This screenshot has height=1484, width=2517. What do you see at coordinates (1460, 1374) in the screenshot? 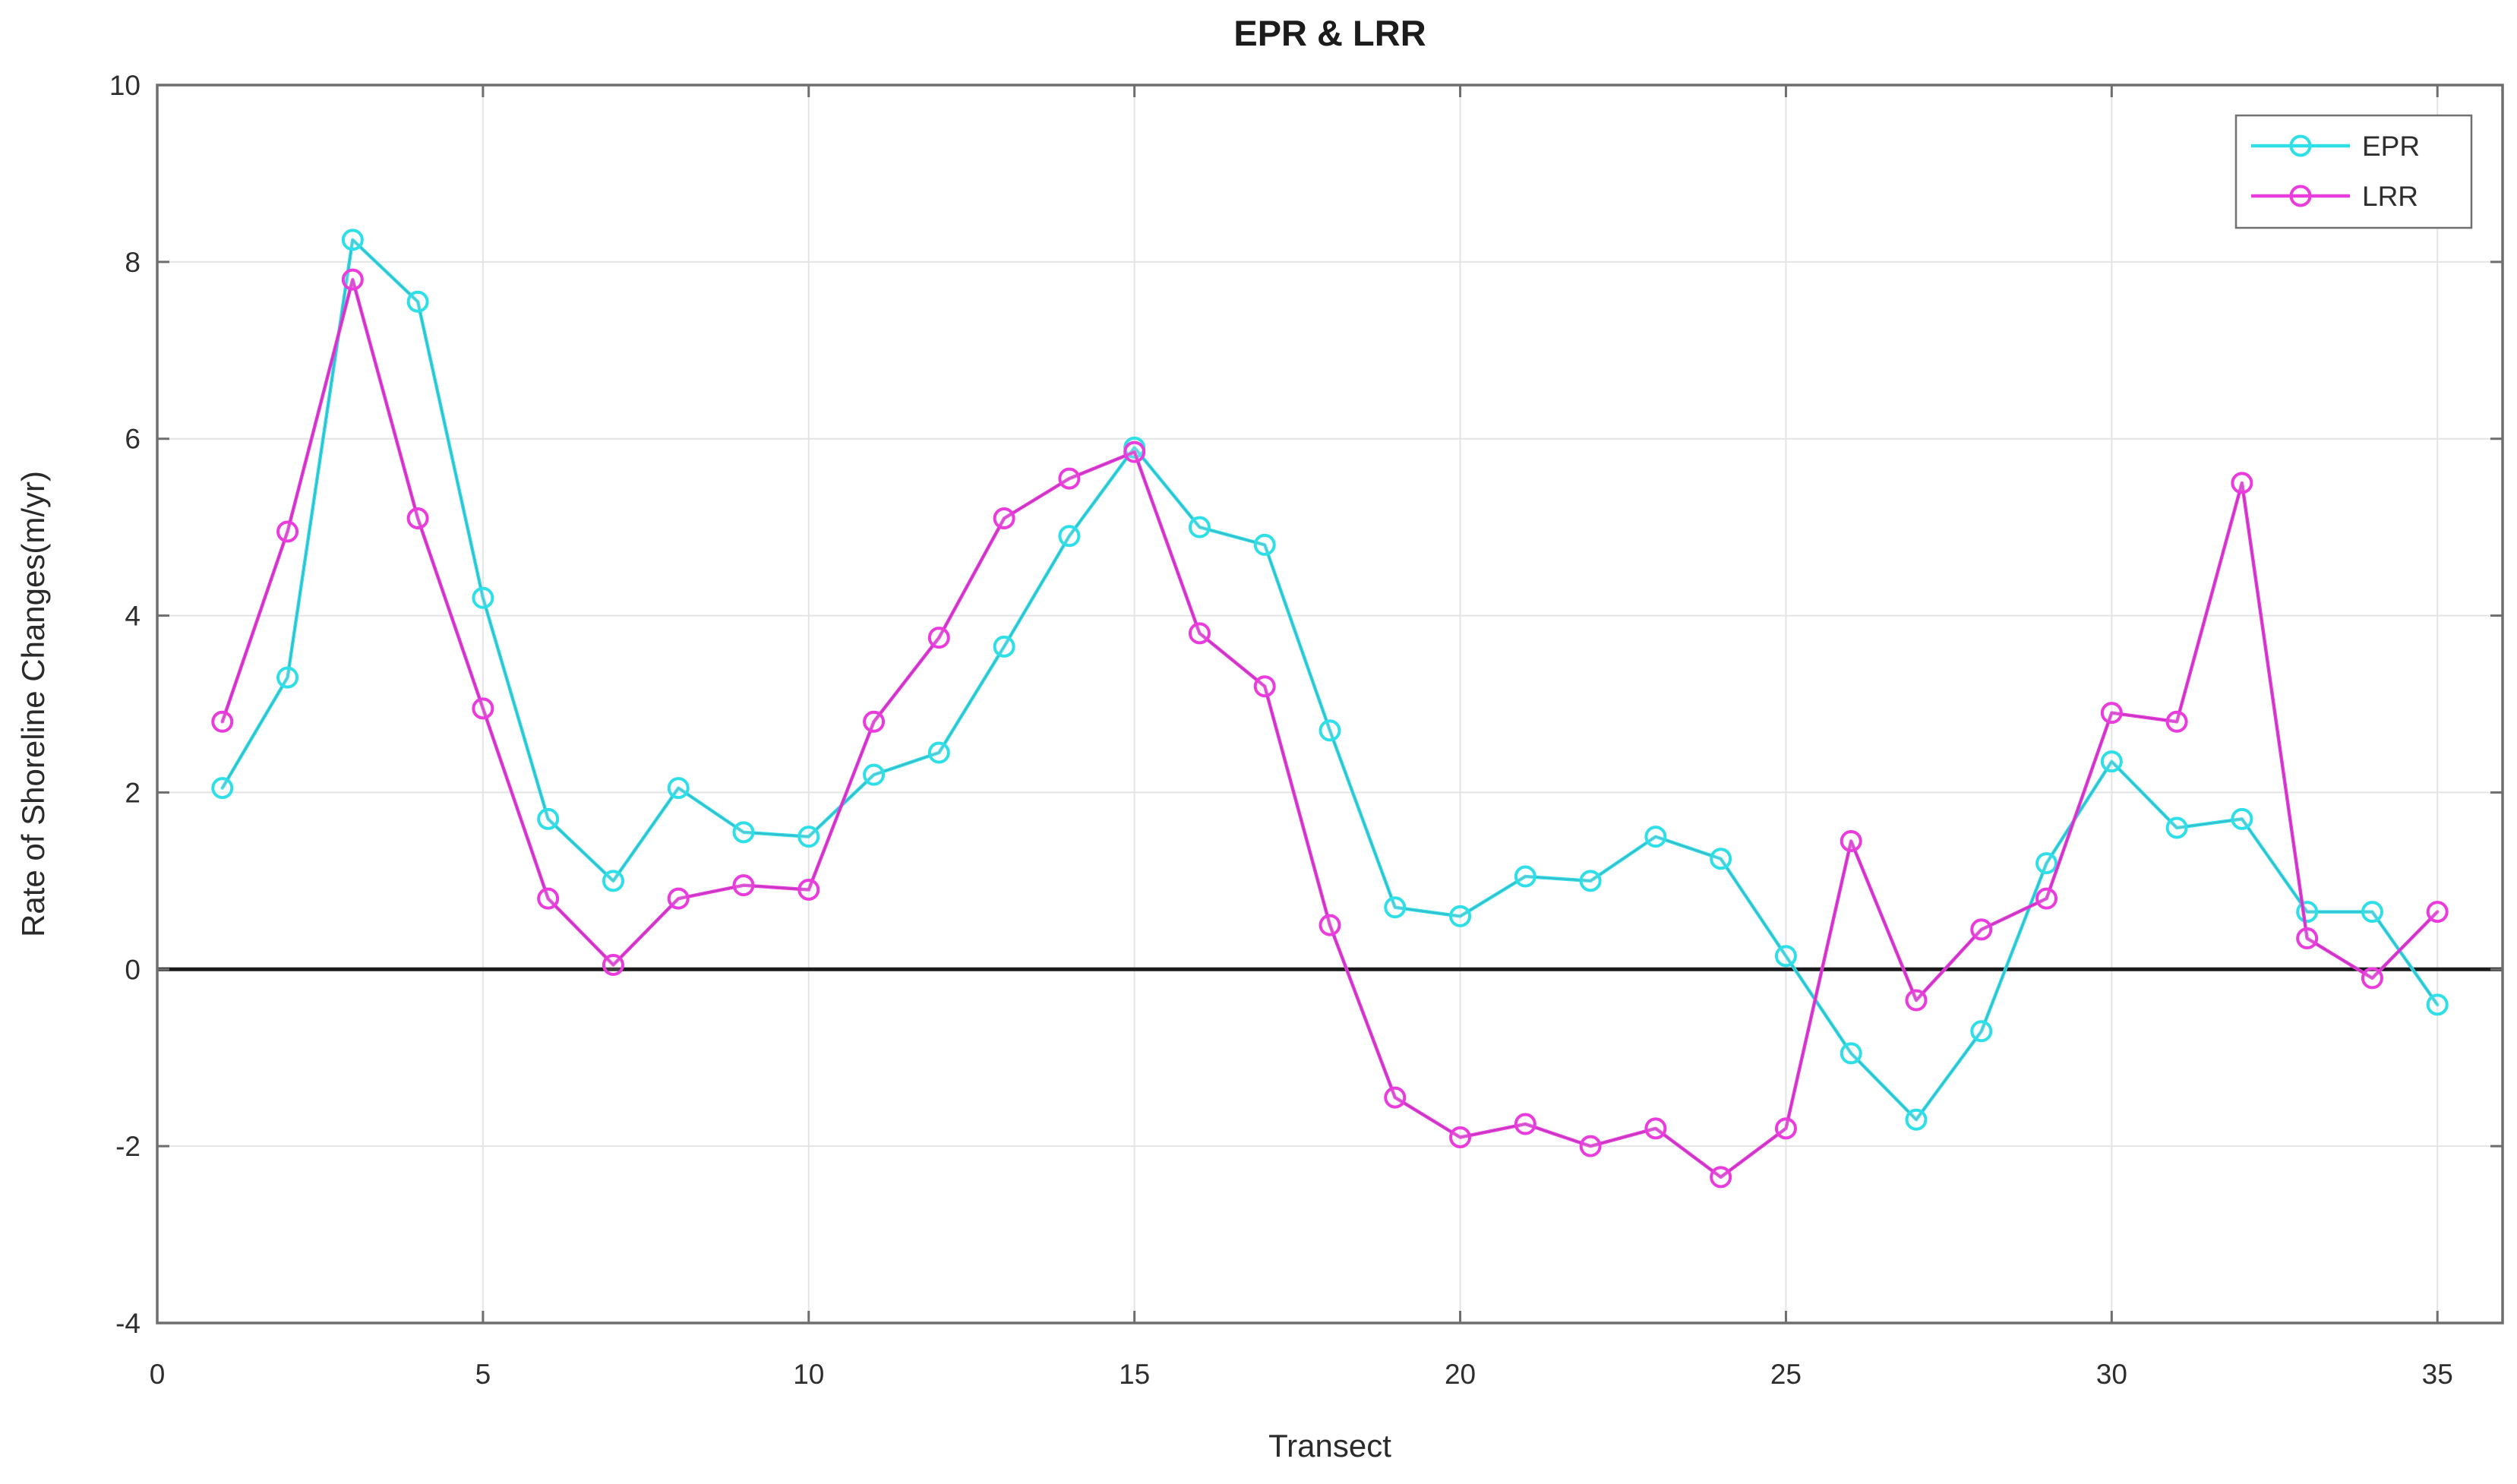
I see `x-tick-label: 20` at bounding box center [1460, 1374].